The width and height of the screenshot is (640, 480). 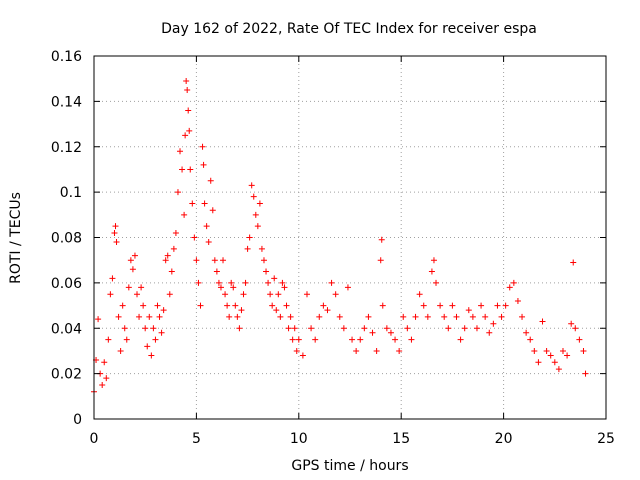 What do you see at coordinates (349, 466) in the screenshot?
I see `x-axis-label: GPS time / hours` at bounding box center [349, 466].